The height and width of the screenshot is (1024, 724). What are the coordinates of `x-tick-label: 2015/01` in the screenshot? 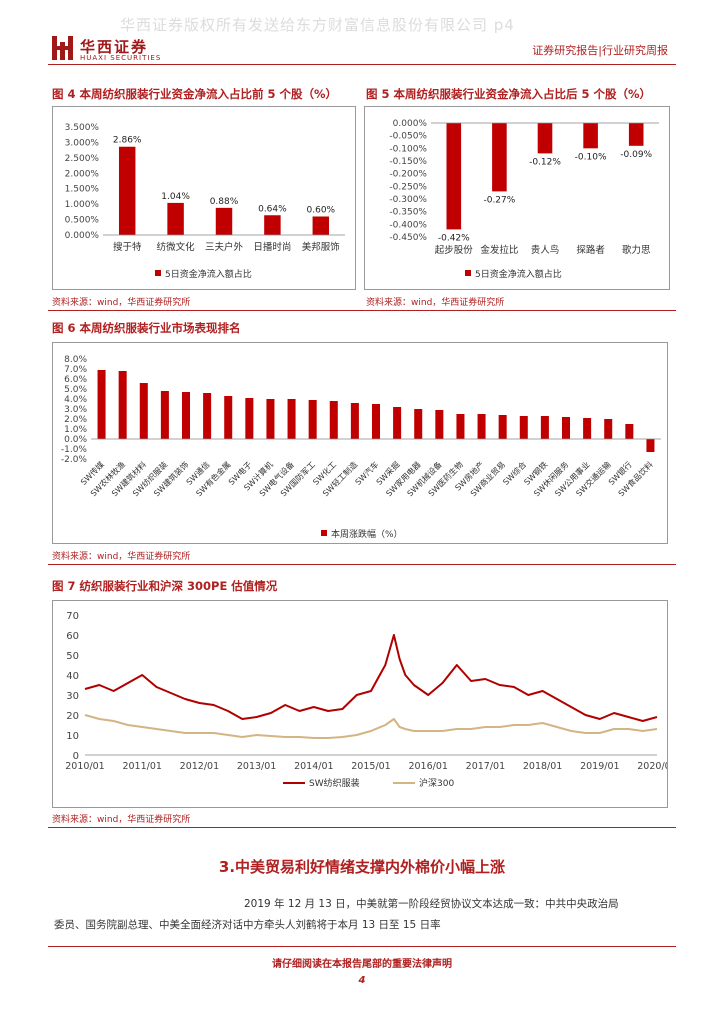 It's located at (370, 766).